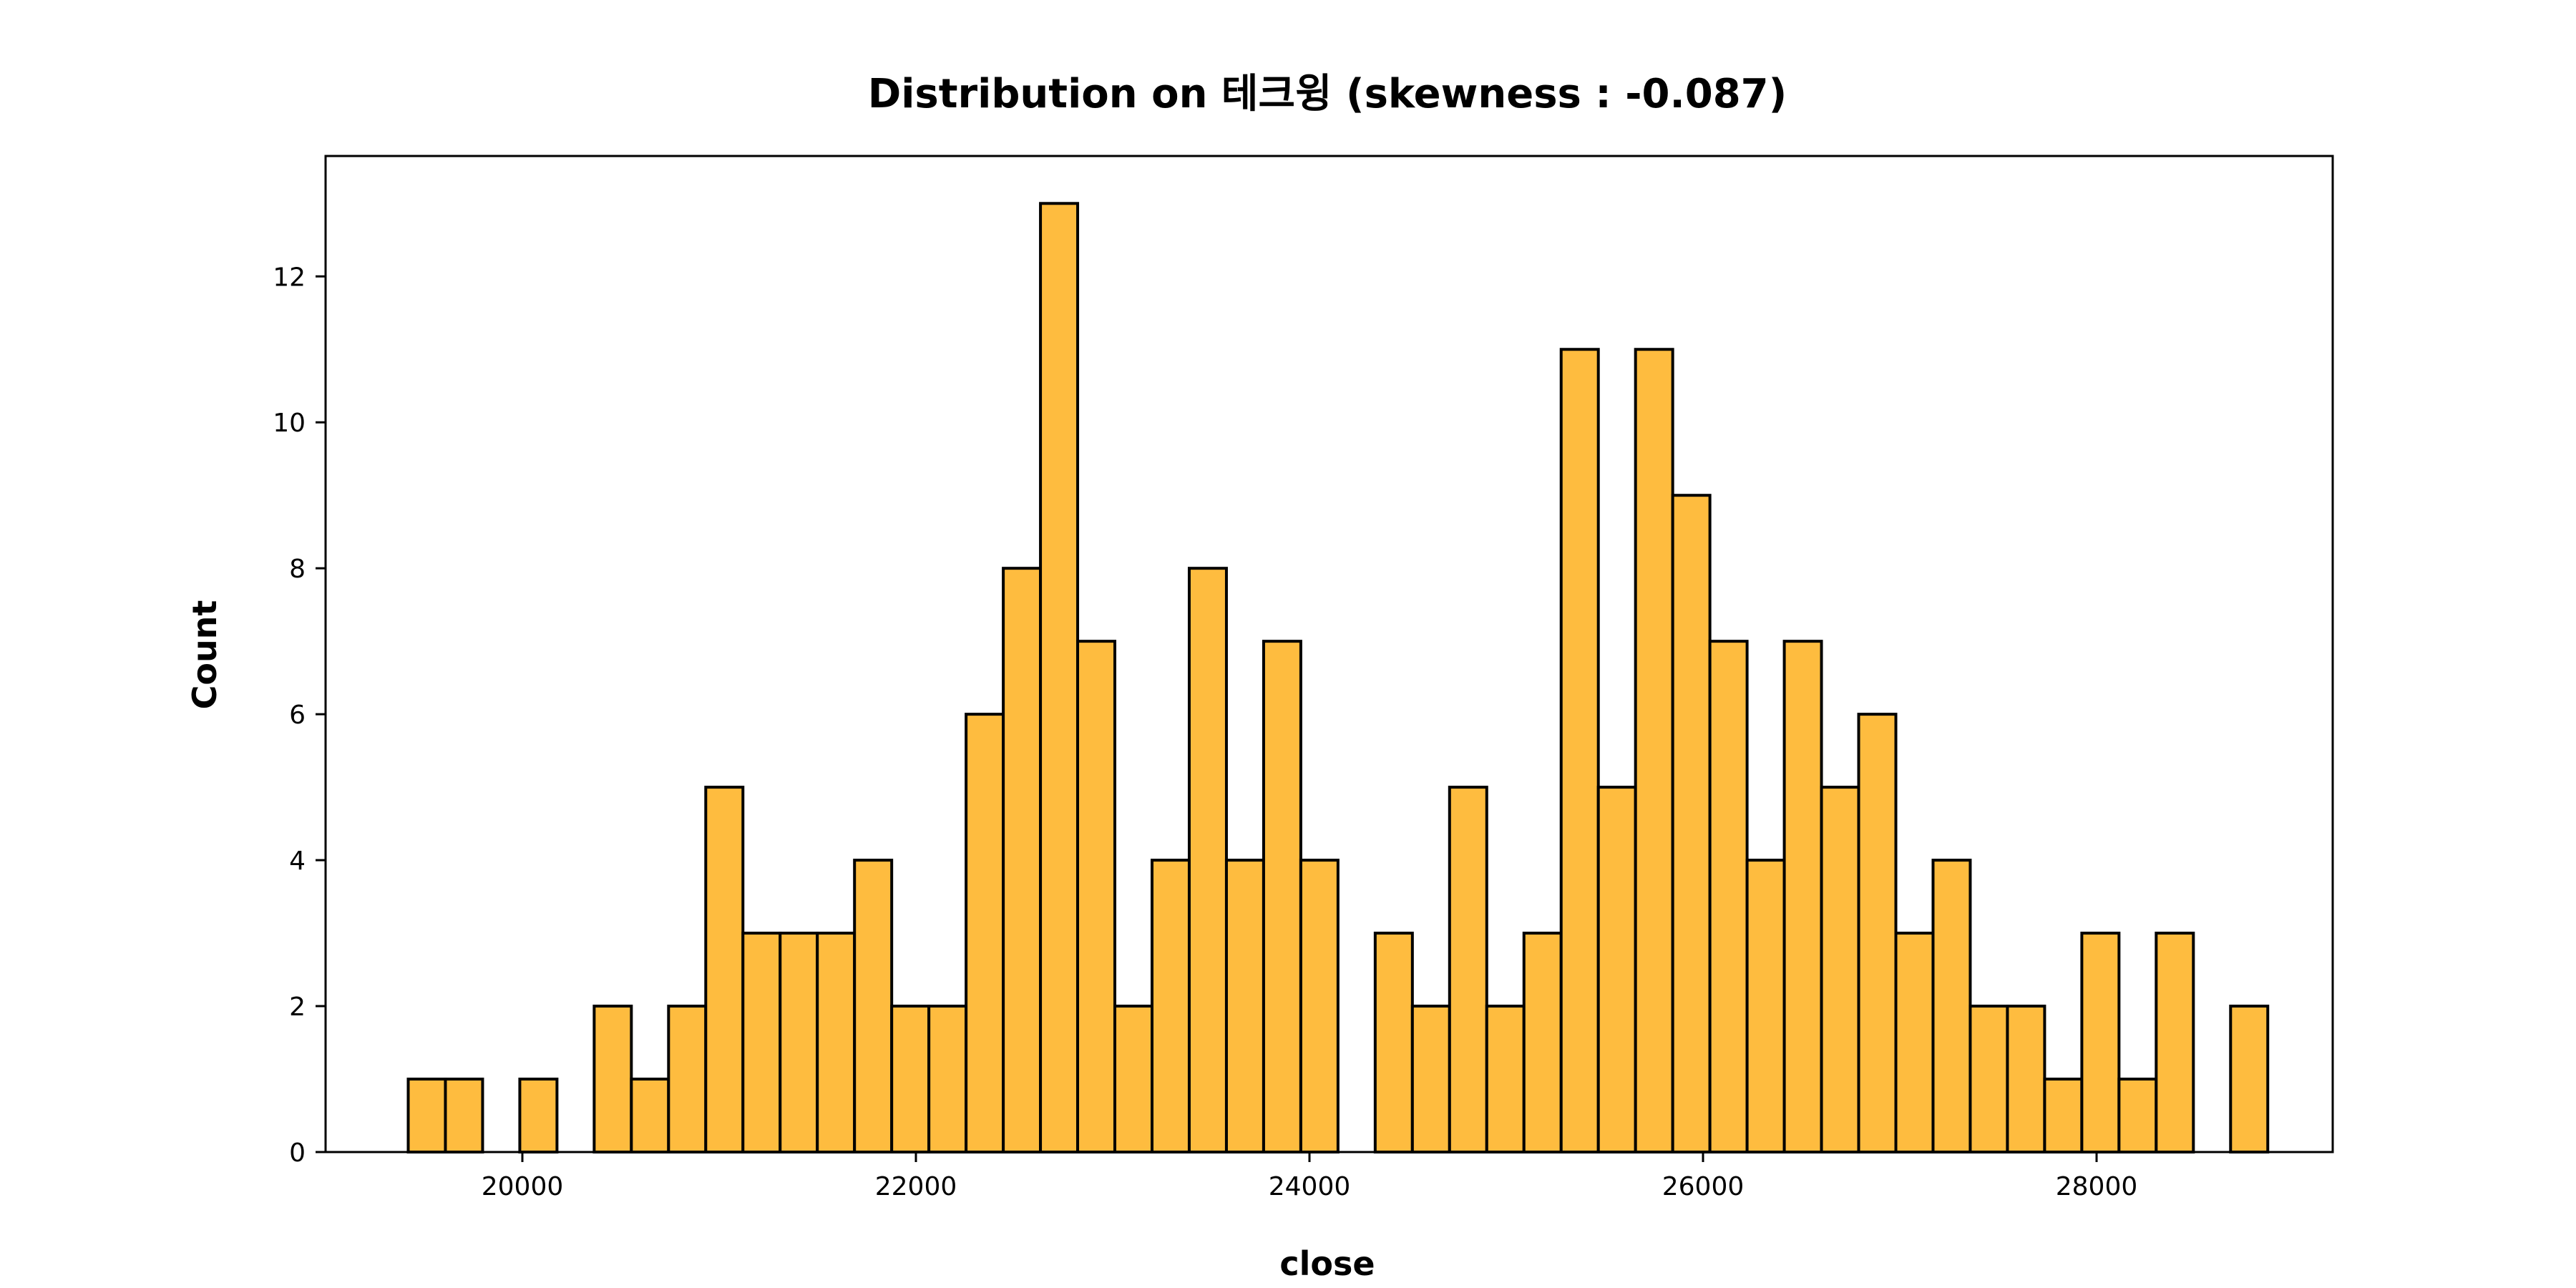  I want to click on y-tick-label: 8, so click(297, 569).